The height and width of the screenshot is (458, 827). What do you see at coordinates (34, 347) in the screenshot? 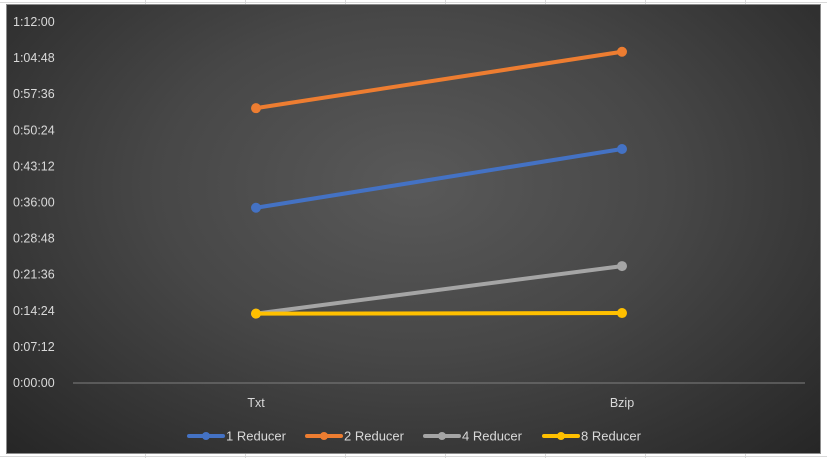
I see `y-tick-label: 0:07:12` at bounding box center [34, 347].